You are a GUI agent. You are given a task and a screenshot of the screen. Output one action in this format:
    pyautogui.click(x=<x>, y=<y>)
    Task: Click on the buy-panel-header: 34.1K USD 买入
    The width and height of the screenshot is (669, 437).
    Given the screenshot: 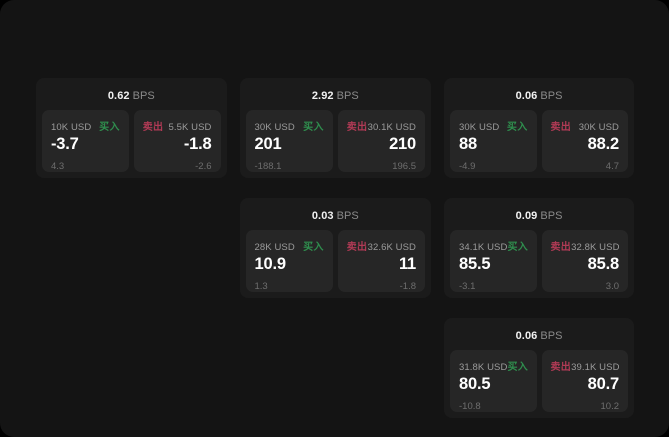 What is the action you would take?
    pyautogui.click(x=494, y=245)
    